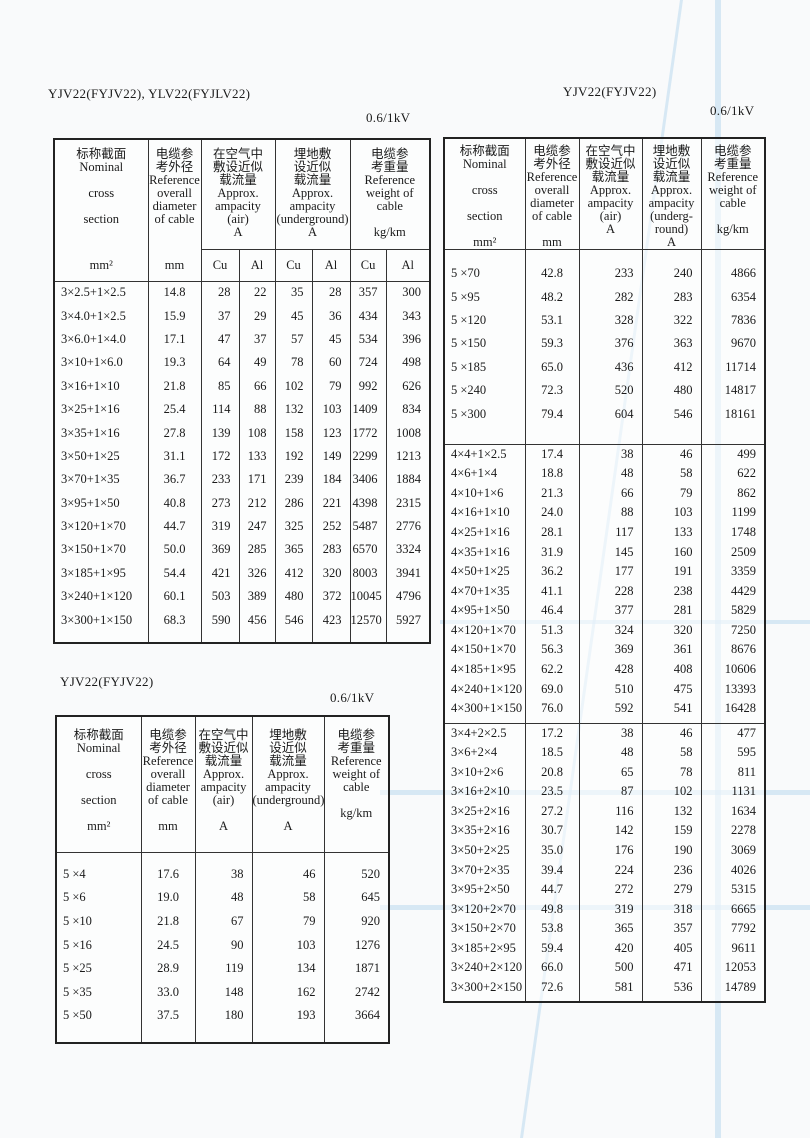  What do you see at coordinates (484, 630) in the screenshot?
I see `cell-section: 4×120+1×70` at bounding box center [484, 630].